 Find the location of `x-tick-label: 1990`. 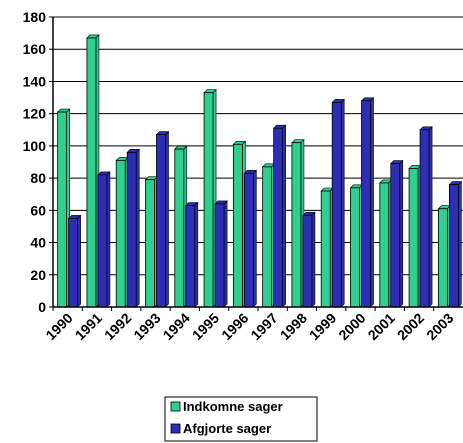

x-tick-label: 1990 is located at coordinates (58, 326).